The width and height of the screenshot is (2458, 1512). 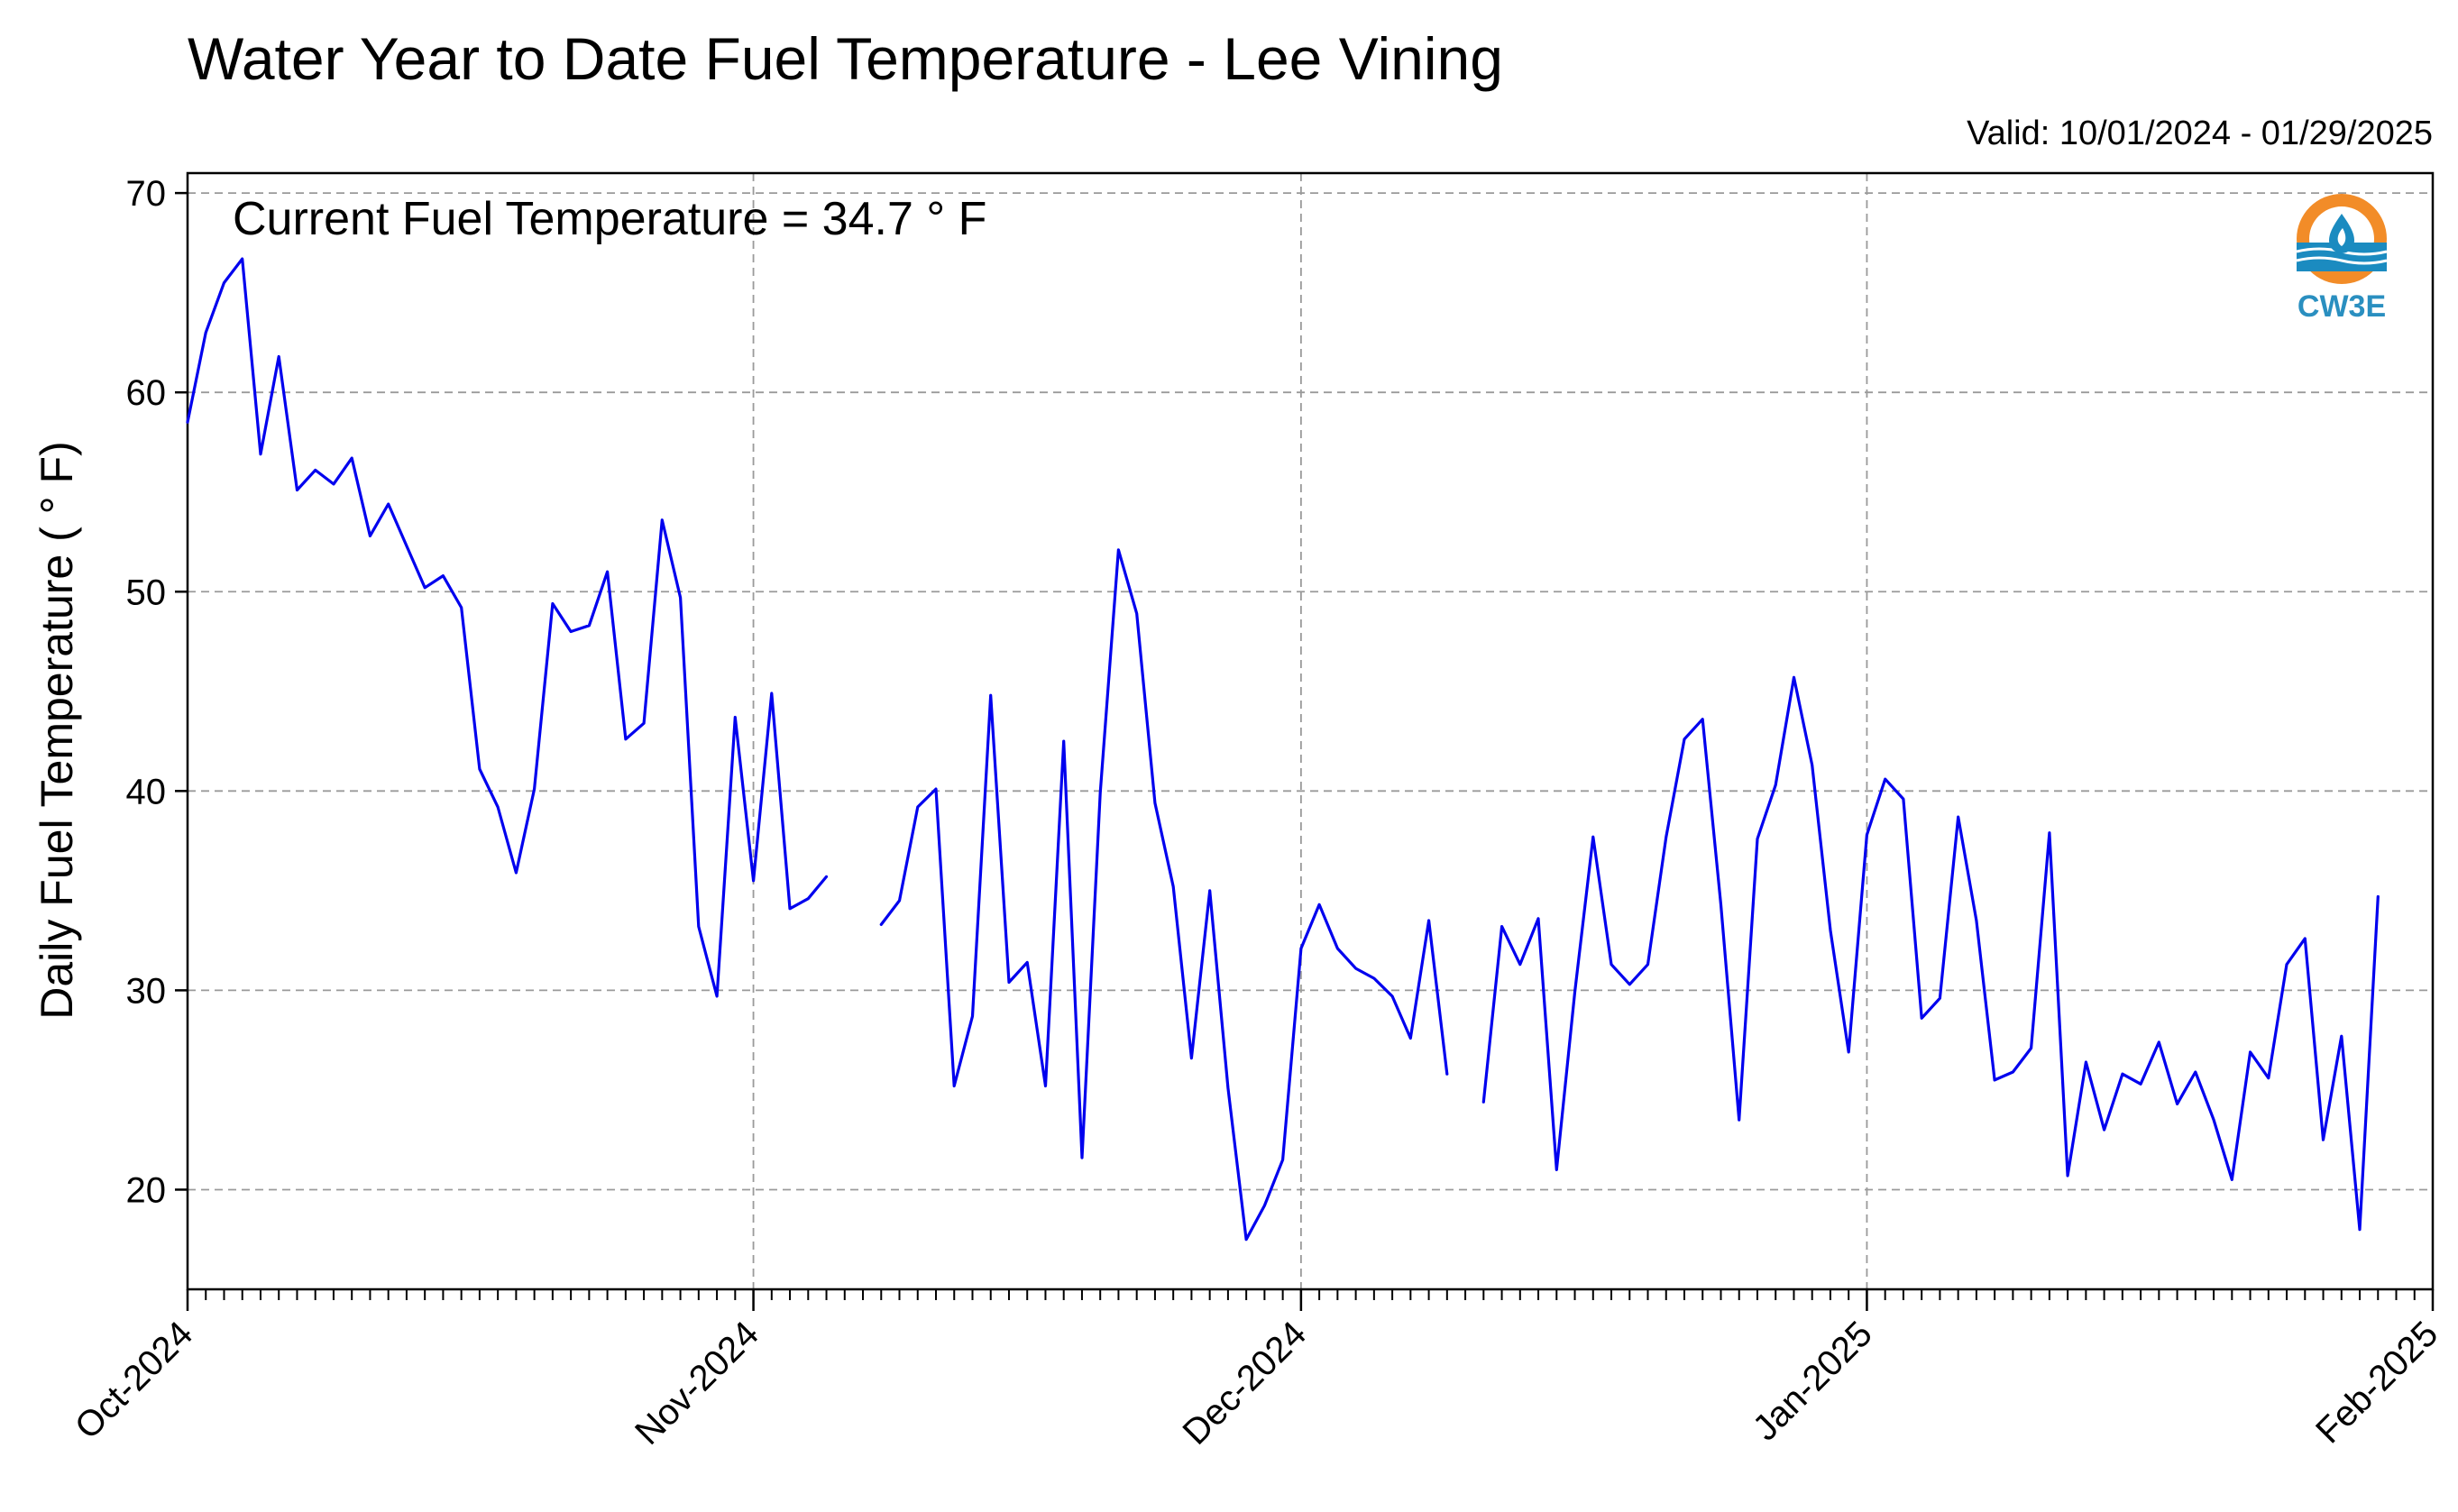 What do you see at coordinates (146, 1190) in the screenshot?
I see `y-tick-label: 20` at bounding box center [146, 1190].